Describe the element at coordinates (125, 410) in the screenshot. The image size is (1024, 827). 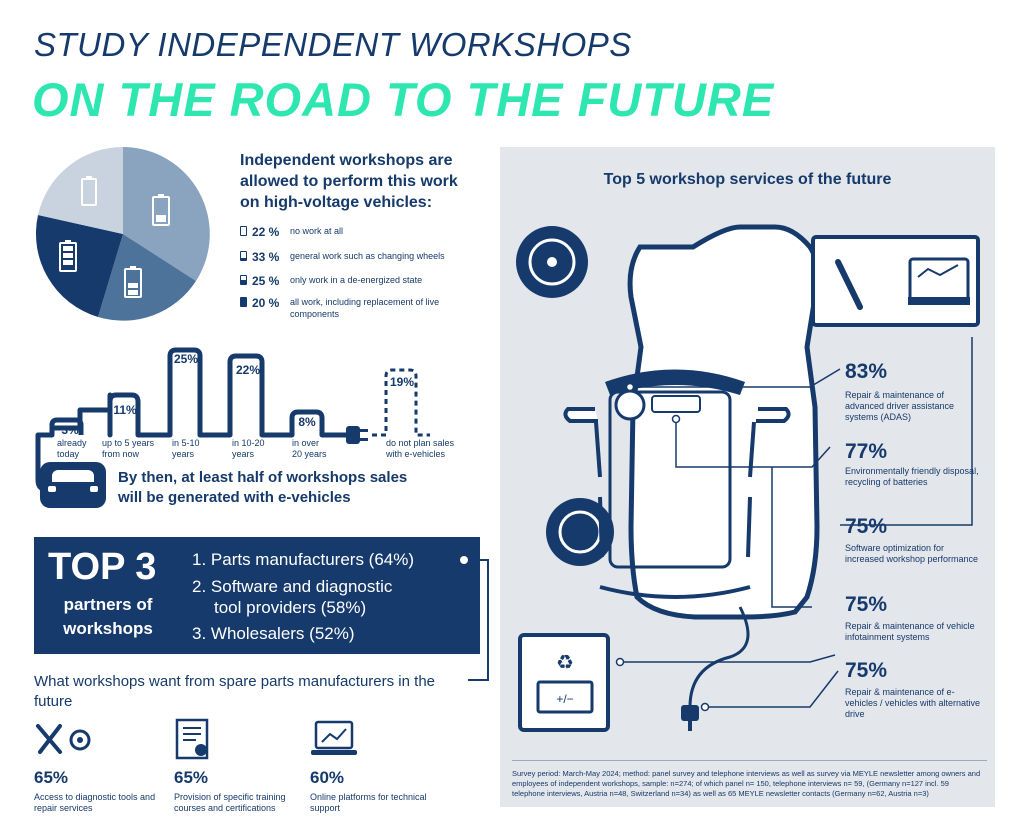
I see `timeline-pct: 11%` at that location.